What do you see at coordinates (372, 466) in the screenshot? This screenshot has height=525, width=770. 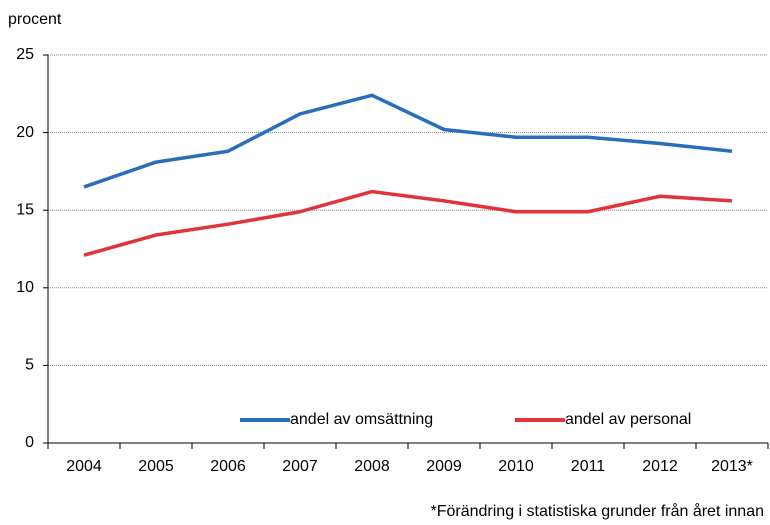 I see `x-tick-label: 2008` at bounding box center [372, 466].